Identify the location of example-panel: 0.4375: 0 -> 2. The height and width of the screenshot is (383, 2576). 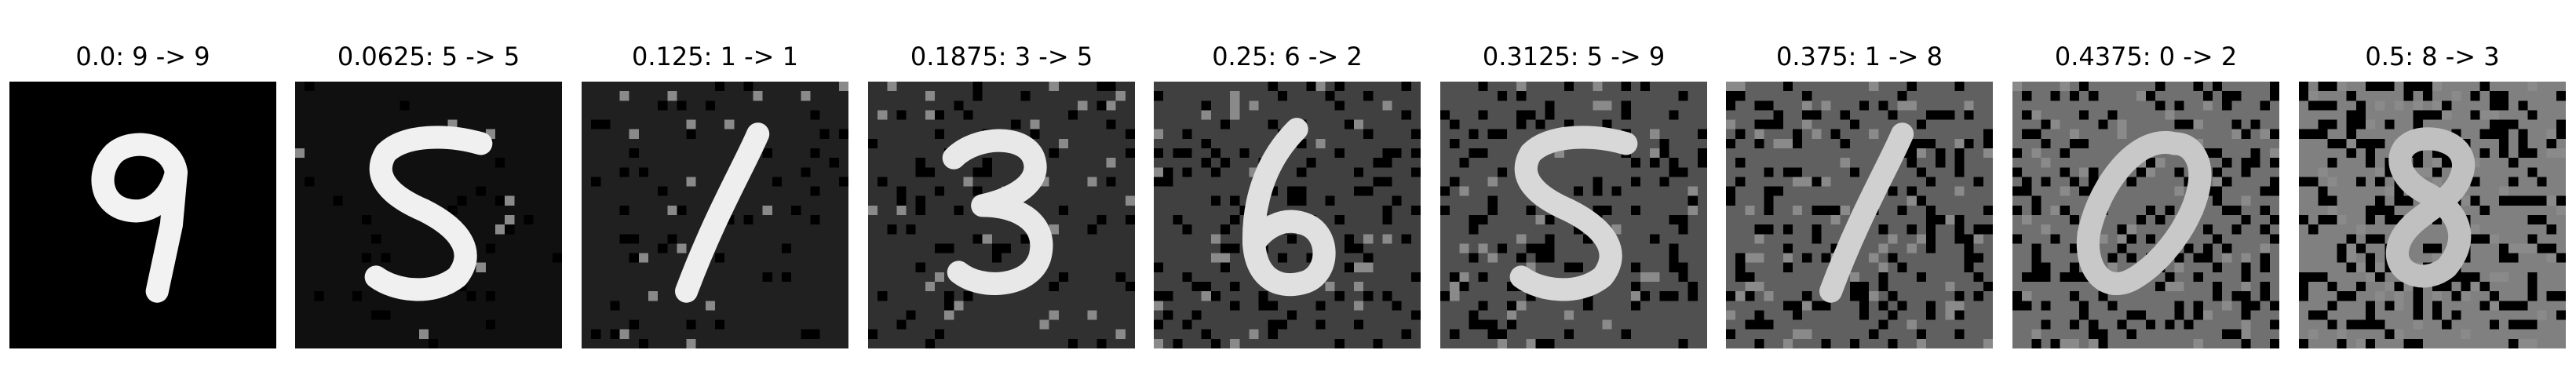
(2145, 191).